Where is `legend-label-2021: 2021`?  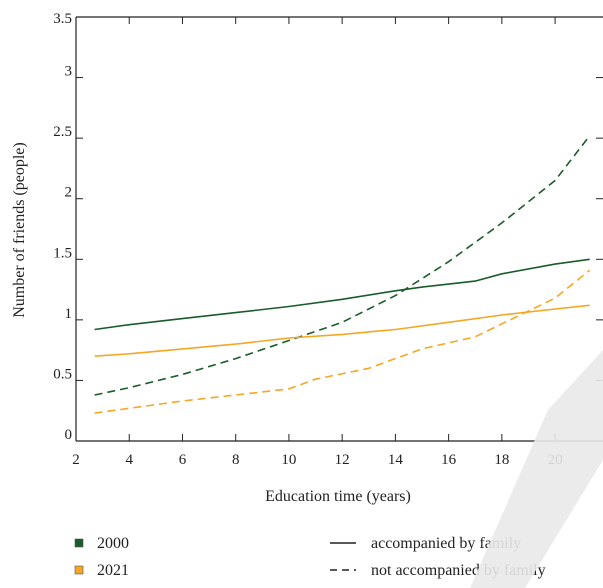 legend-label-2021: 2021 is located at coordinates (113, 570).